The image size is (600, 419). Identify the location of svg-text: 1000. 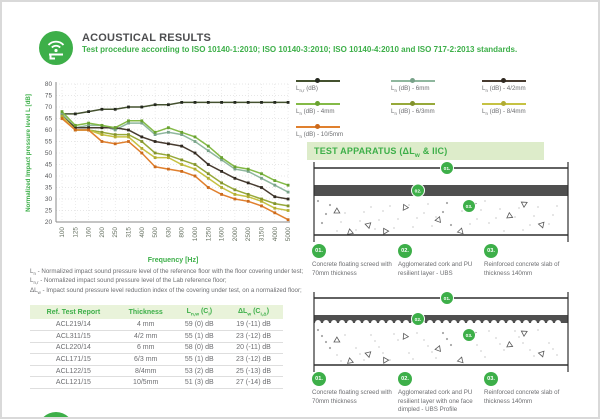
(195, 234).